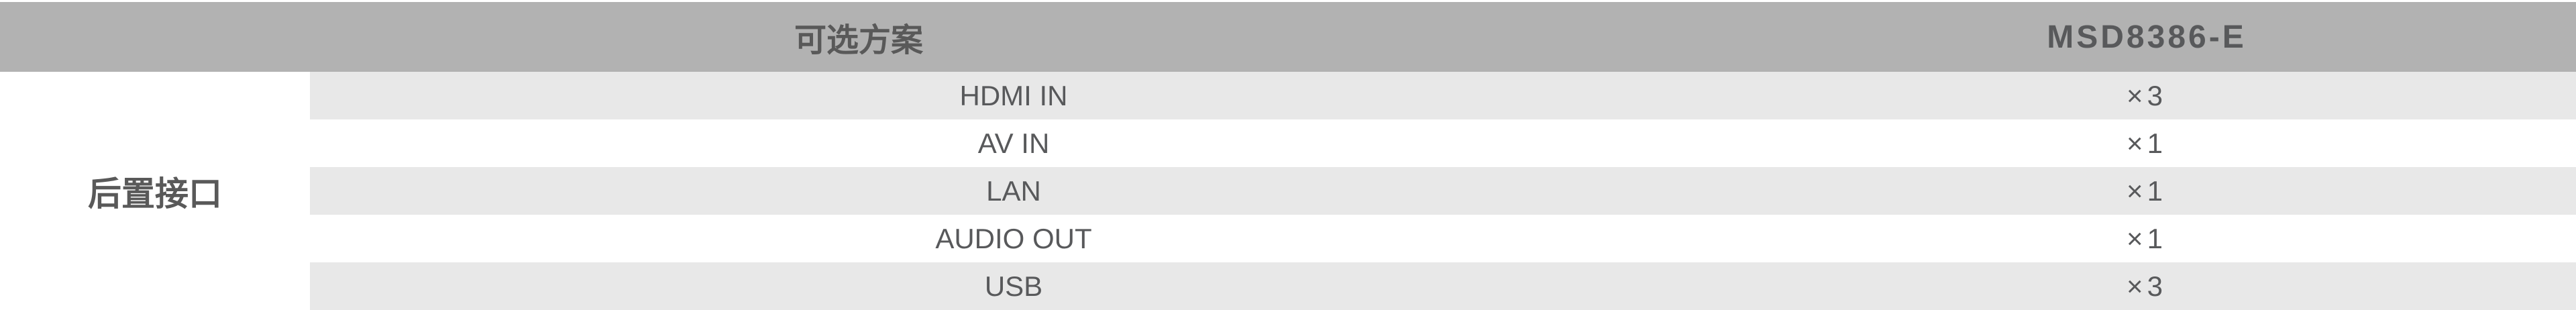 The image size is (2576, 310). Describe the element at coordinates (1443, 143) in the screenshot. I see `table-row: AV IN ×1` at that location.